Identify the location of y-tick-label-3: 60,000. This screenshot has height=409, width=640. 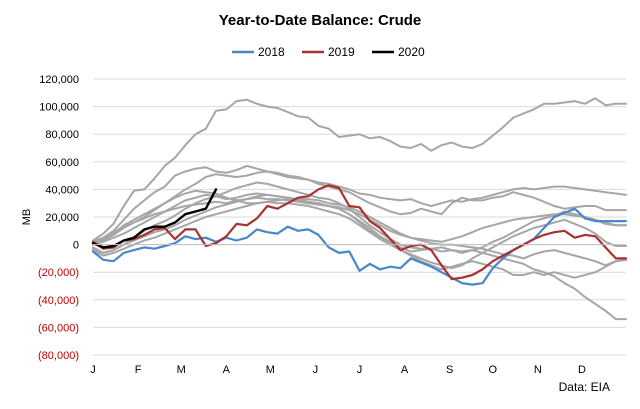
(62, 163).